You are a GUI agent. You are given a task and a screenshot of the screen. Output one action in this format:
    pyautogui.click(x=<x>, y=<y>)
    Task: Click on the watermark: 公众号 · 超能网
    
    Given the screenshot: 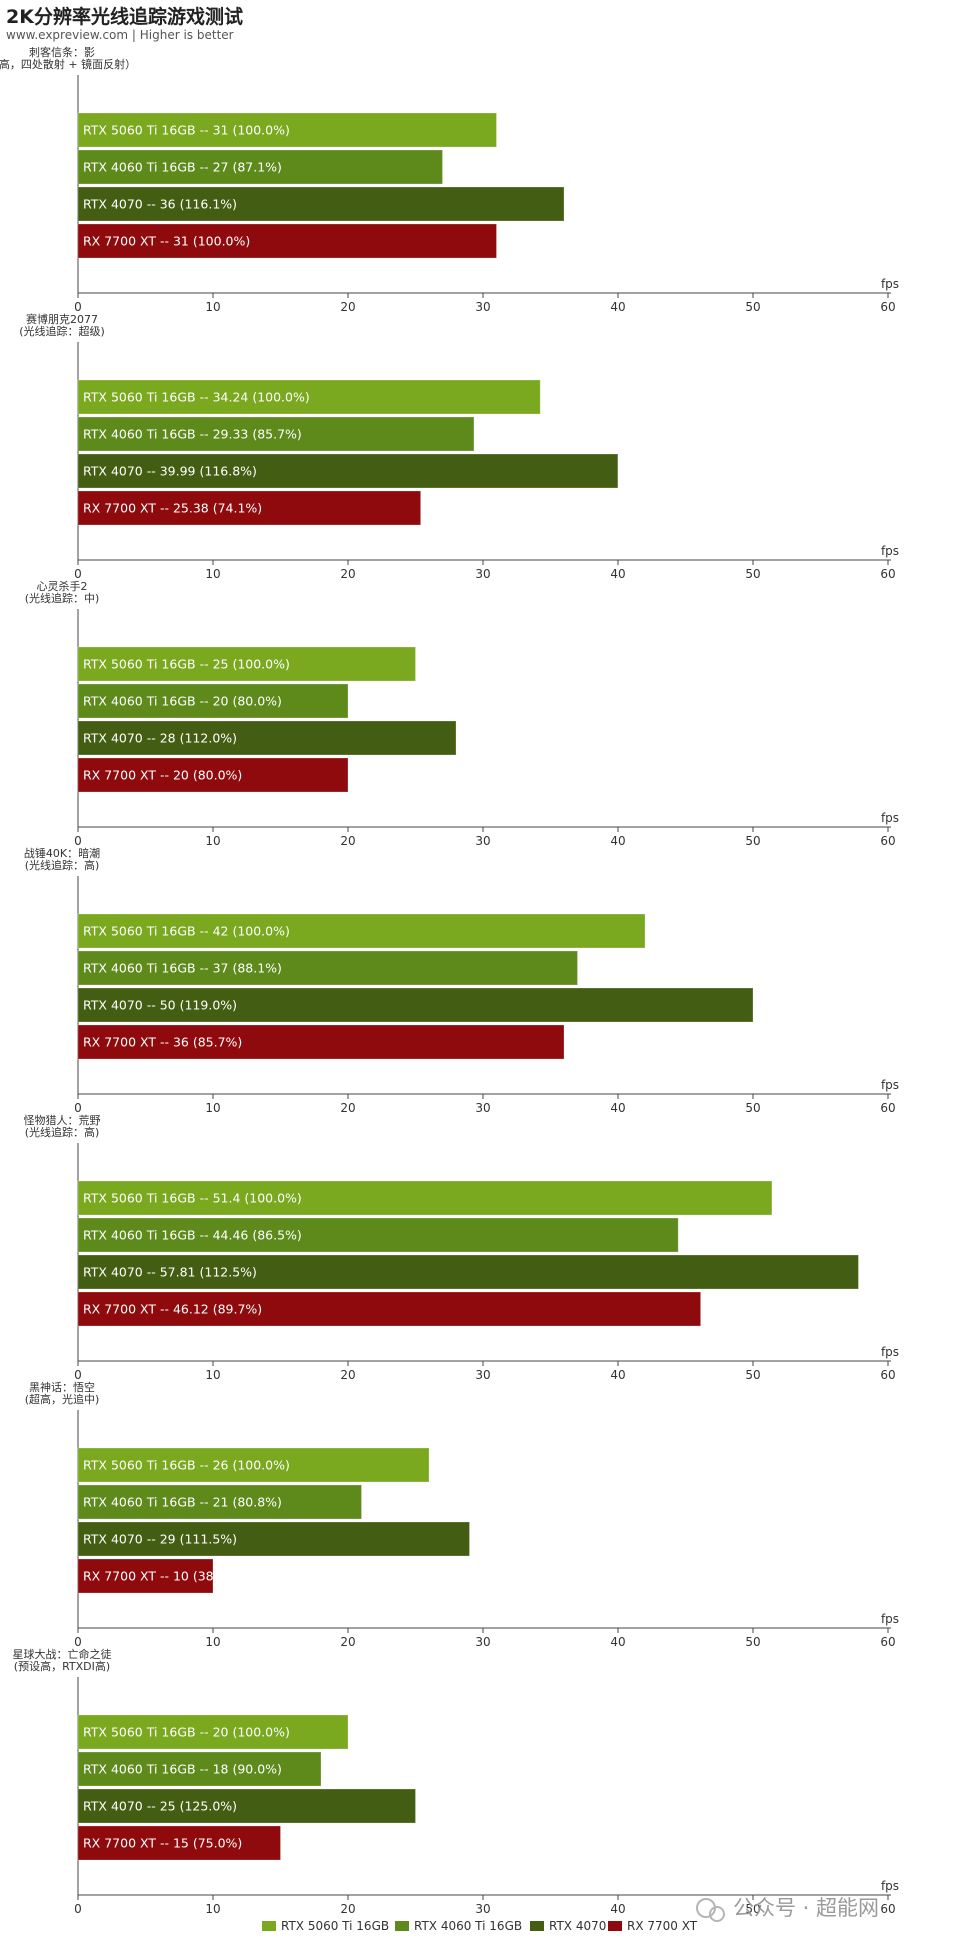 What is the action you would take?
    pyautogui.click(x=787, y=1909)
    